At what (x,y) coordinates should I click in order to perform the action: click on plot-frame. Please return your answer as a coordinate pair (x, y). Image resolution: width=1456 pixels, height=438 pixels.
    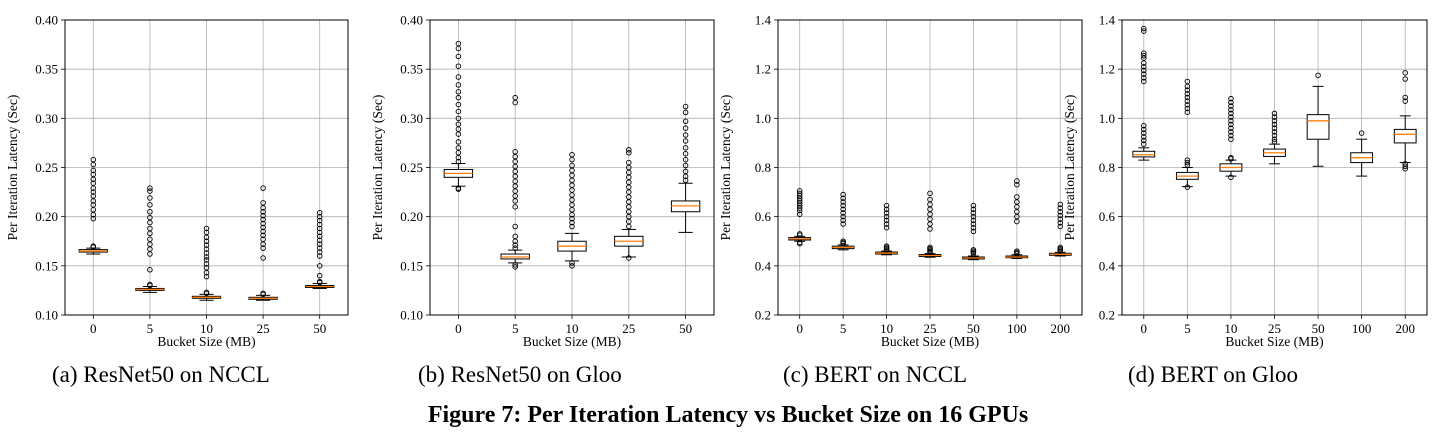
    Looking at the image, I should click on (572, 167).